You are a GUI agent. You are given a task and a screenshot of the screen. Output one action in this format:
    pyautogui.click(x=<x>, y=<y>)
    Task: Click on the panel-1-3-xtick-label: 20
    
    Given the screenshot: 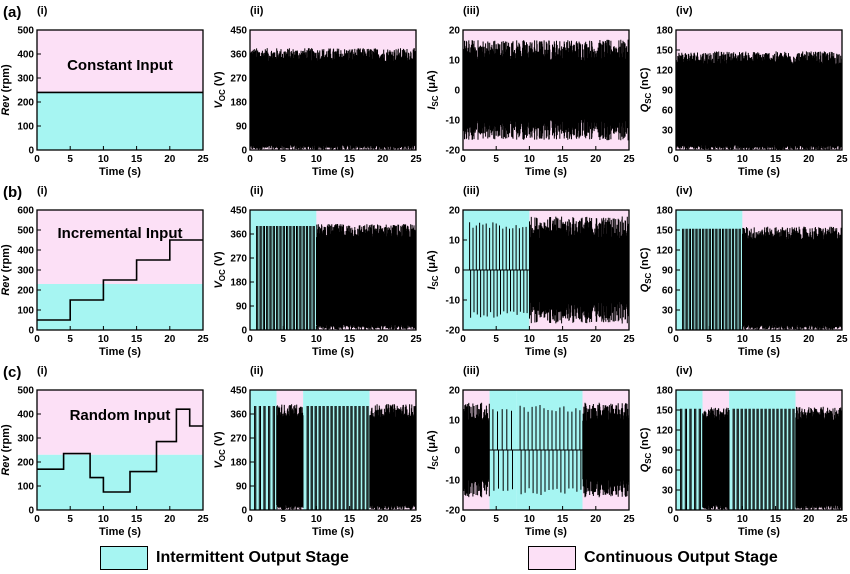 What is the action you would take?
    pyautogui.click(x=809, y=339)
    